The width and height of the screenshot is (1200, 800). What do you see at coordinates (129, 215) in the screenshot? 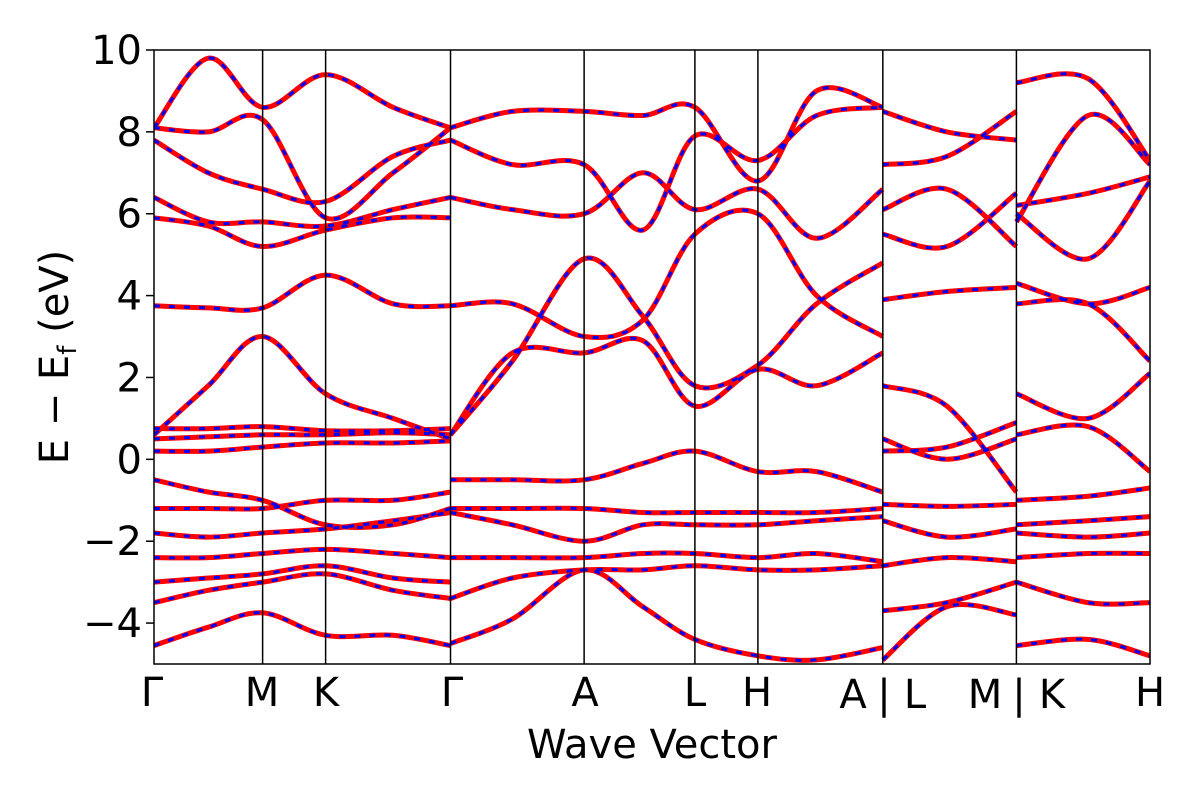
I see `y-tick-label: 6` at bounding box center [129, 215].